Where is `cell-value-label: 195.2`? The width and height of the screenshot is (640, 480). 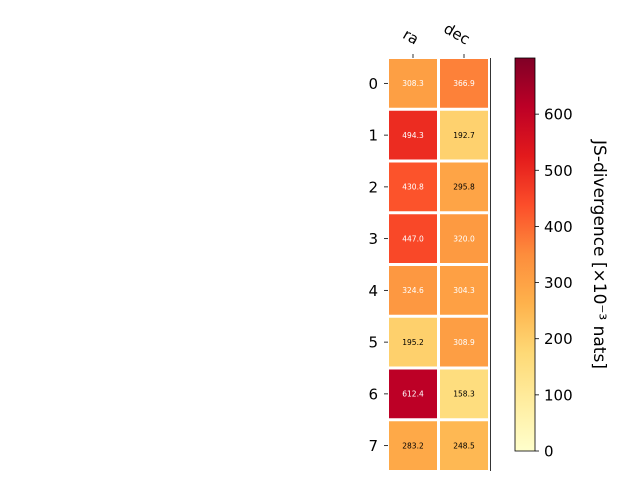 cell-value-label: 195.2 is located at coordinates (413, 342).